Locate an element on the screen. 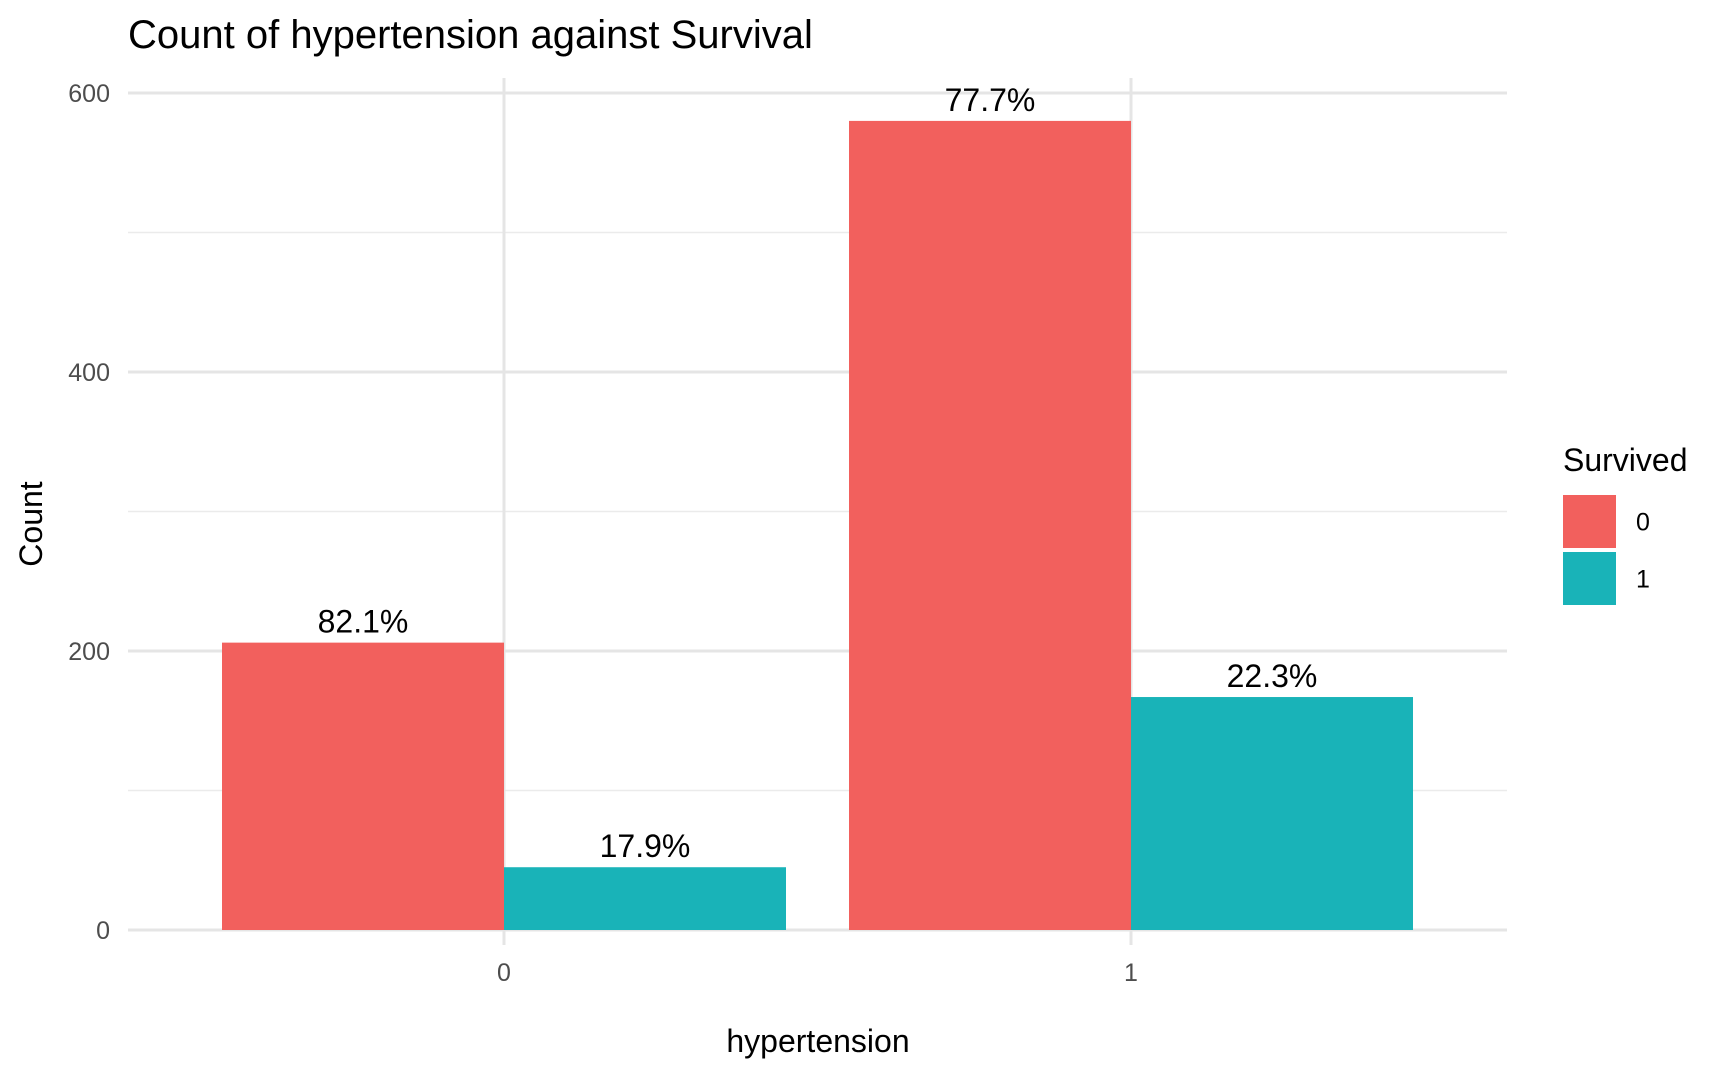  bar-data-label: 77.7% is located at coordinates (990, 100).